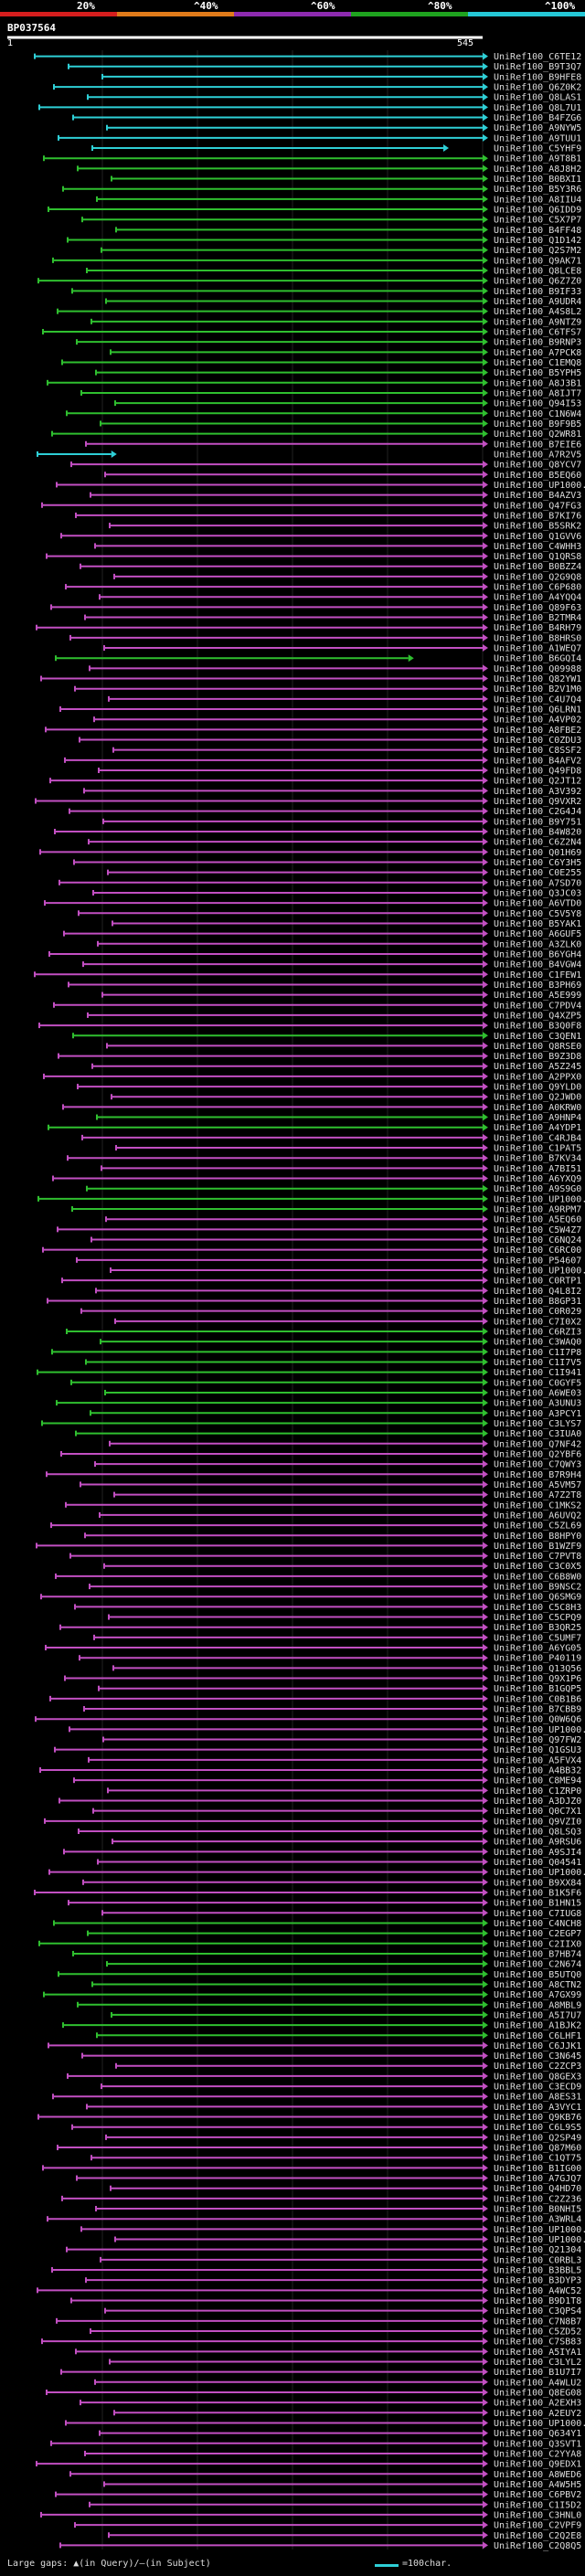  Describe the element at coordinates (538, 2404) in the screenshot. I see `hit-label: UniRef100_A2EXH3` at that location.